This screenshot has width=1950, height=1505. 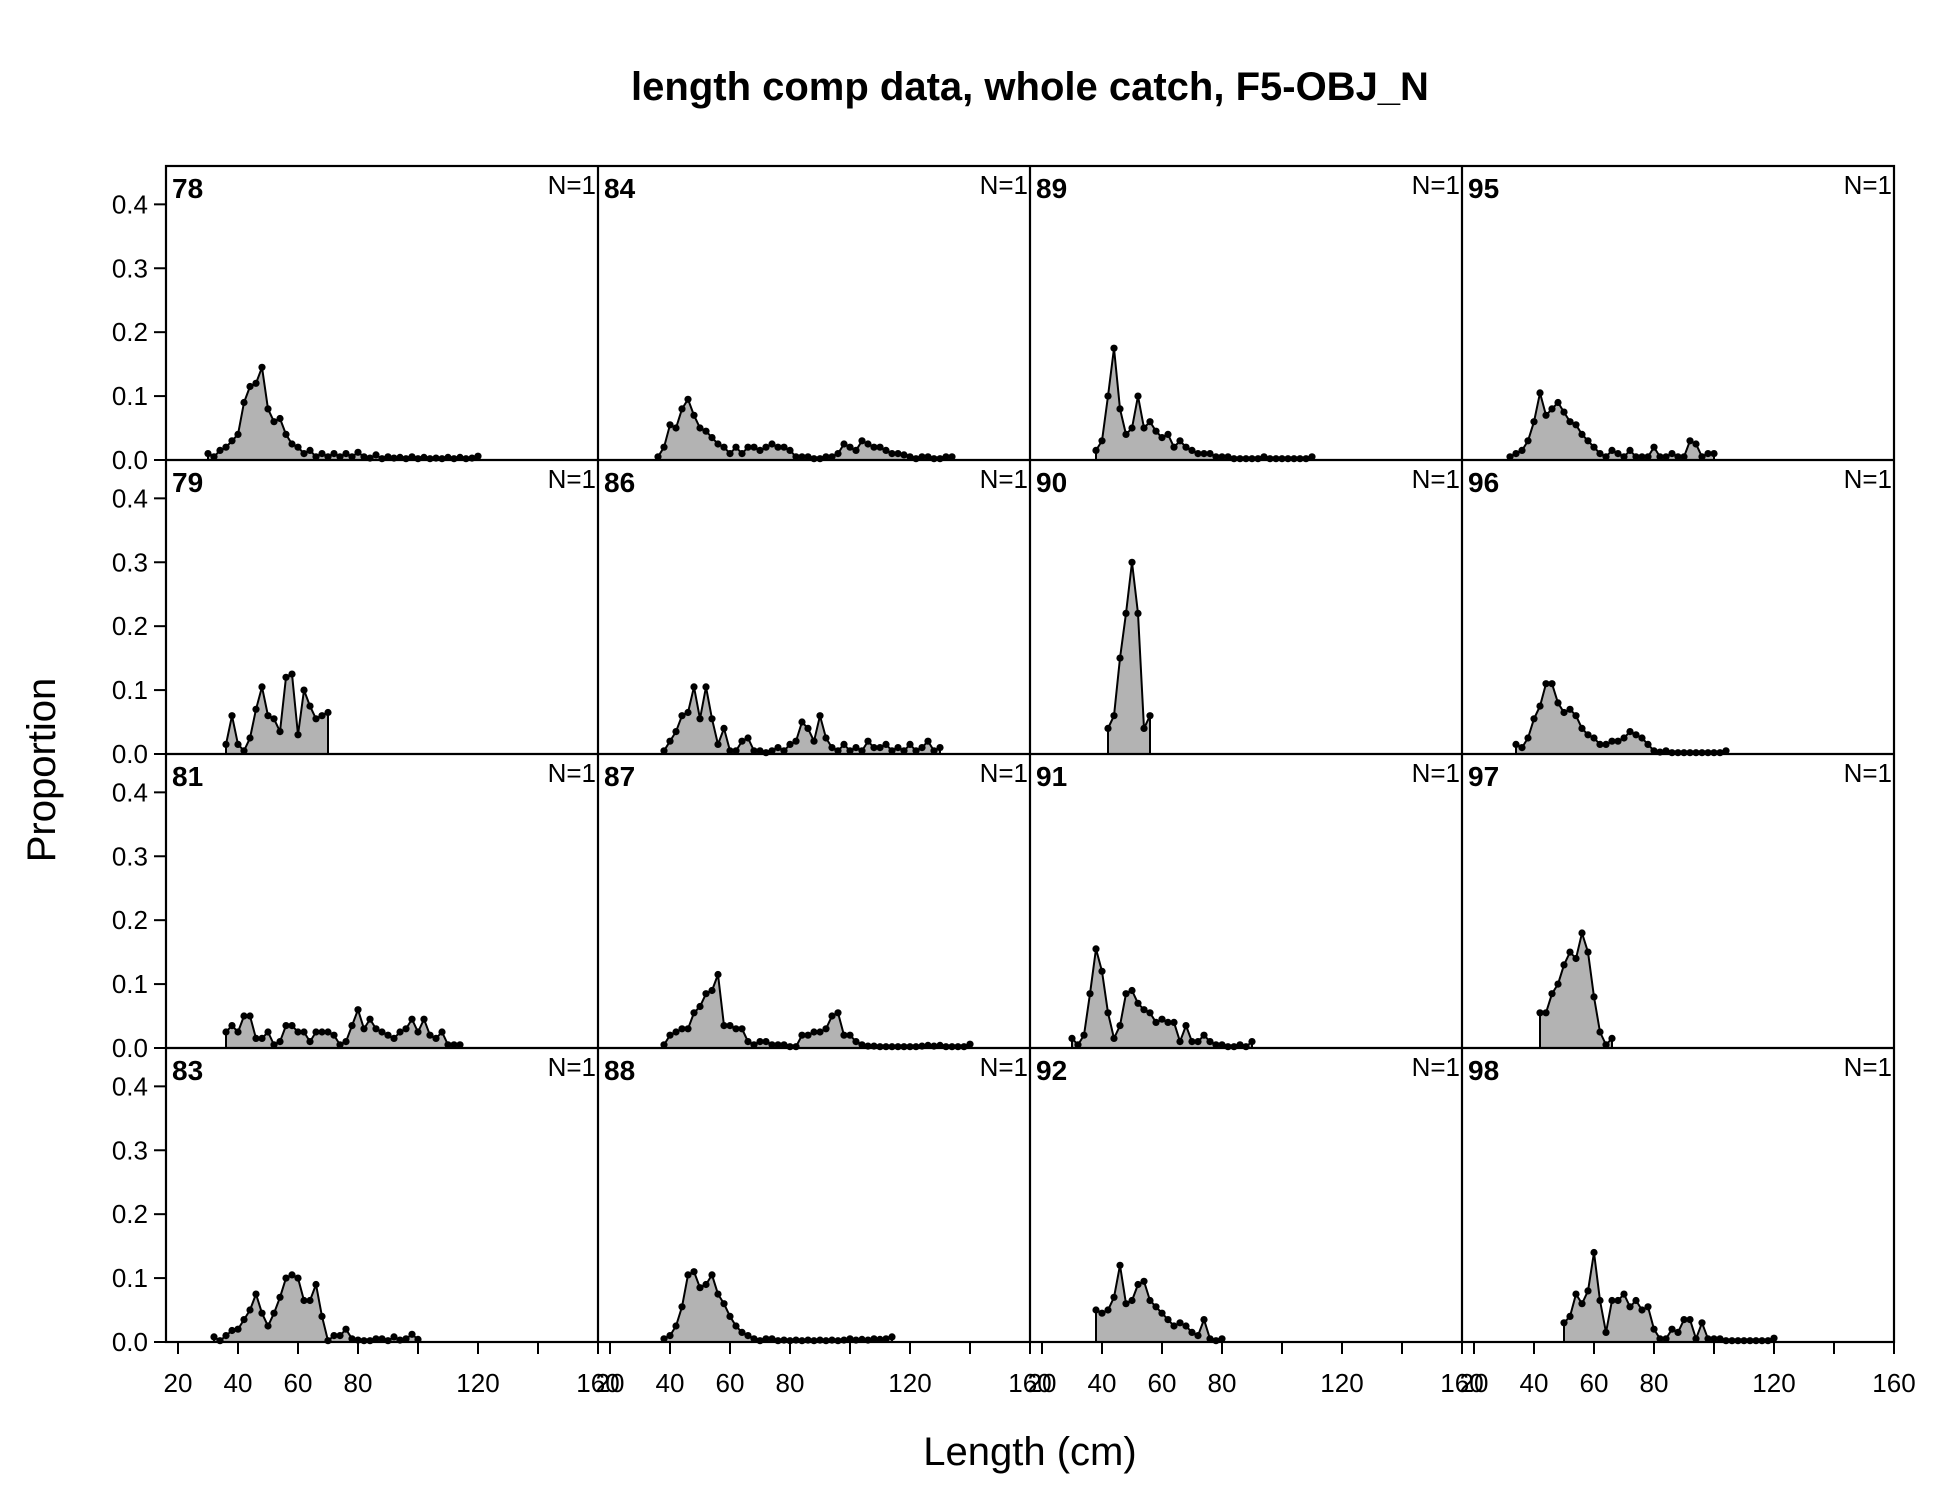 What do you see at coordinates (1102, 1383) in the screenshot?
I see `x-tick-label: 40` at bounding box center [1102, 1383].